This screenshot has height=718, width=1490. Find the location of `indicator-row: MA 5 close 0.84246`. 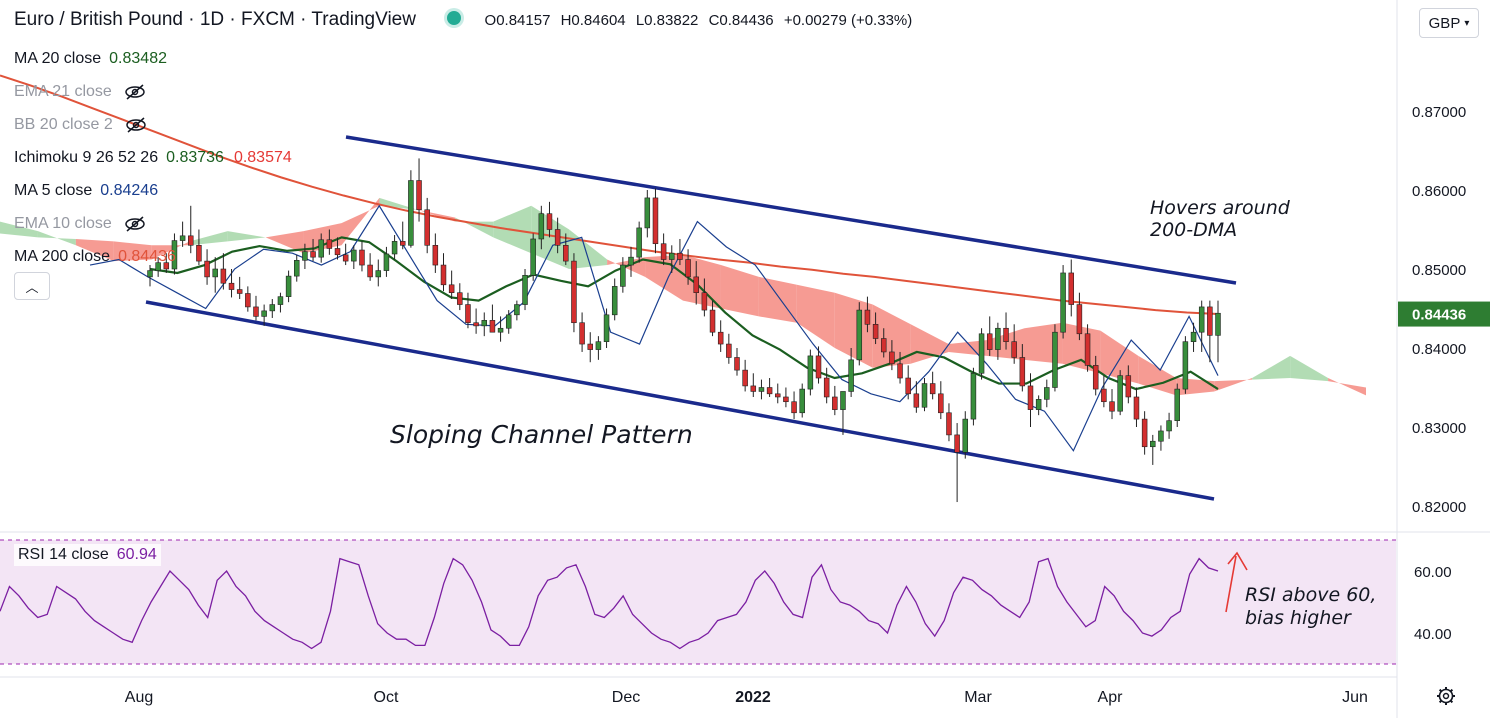

indicator-row: MA 5 close 0.84246 is located at coordinates (466, 190).